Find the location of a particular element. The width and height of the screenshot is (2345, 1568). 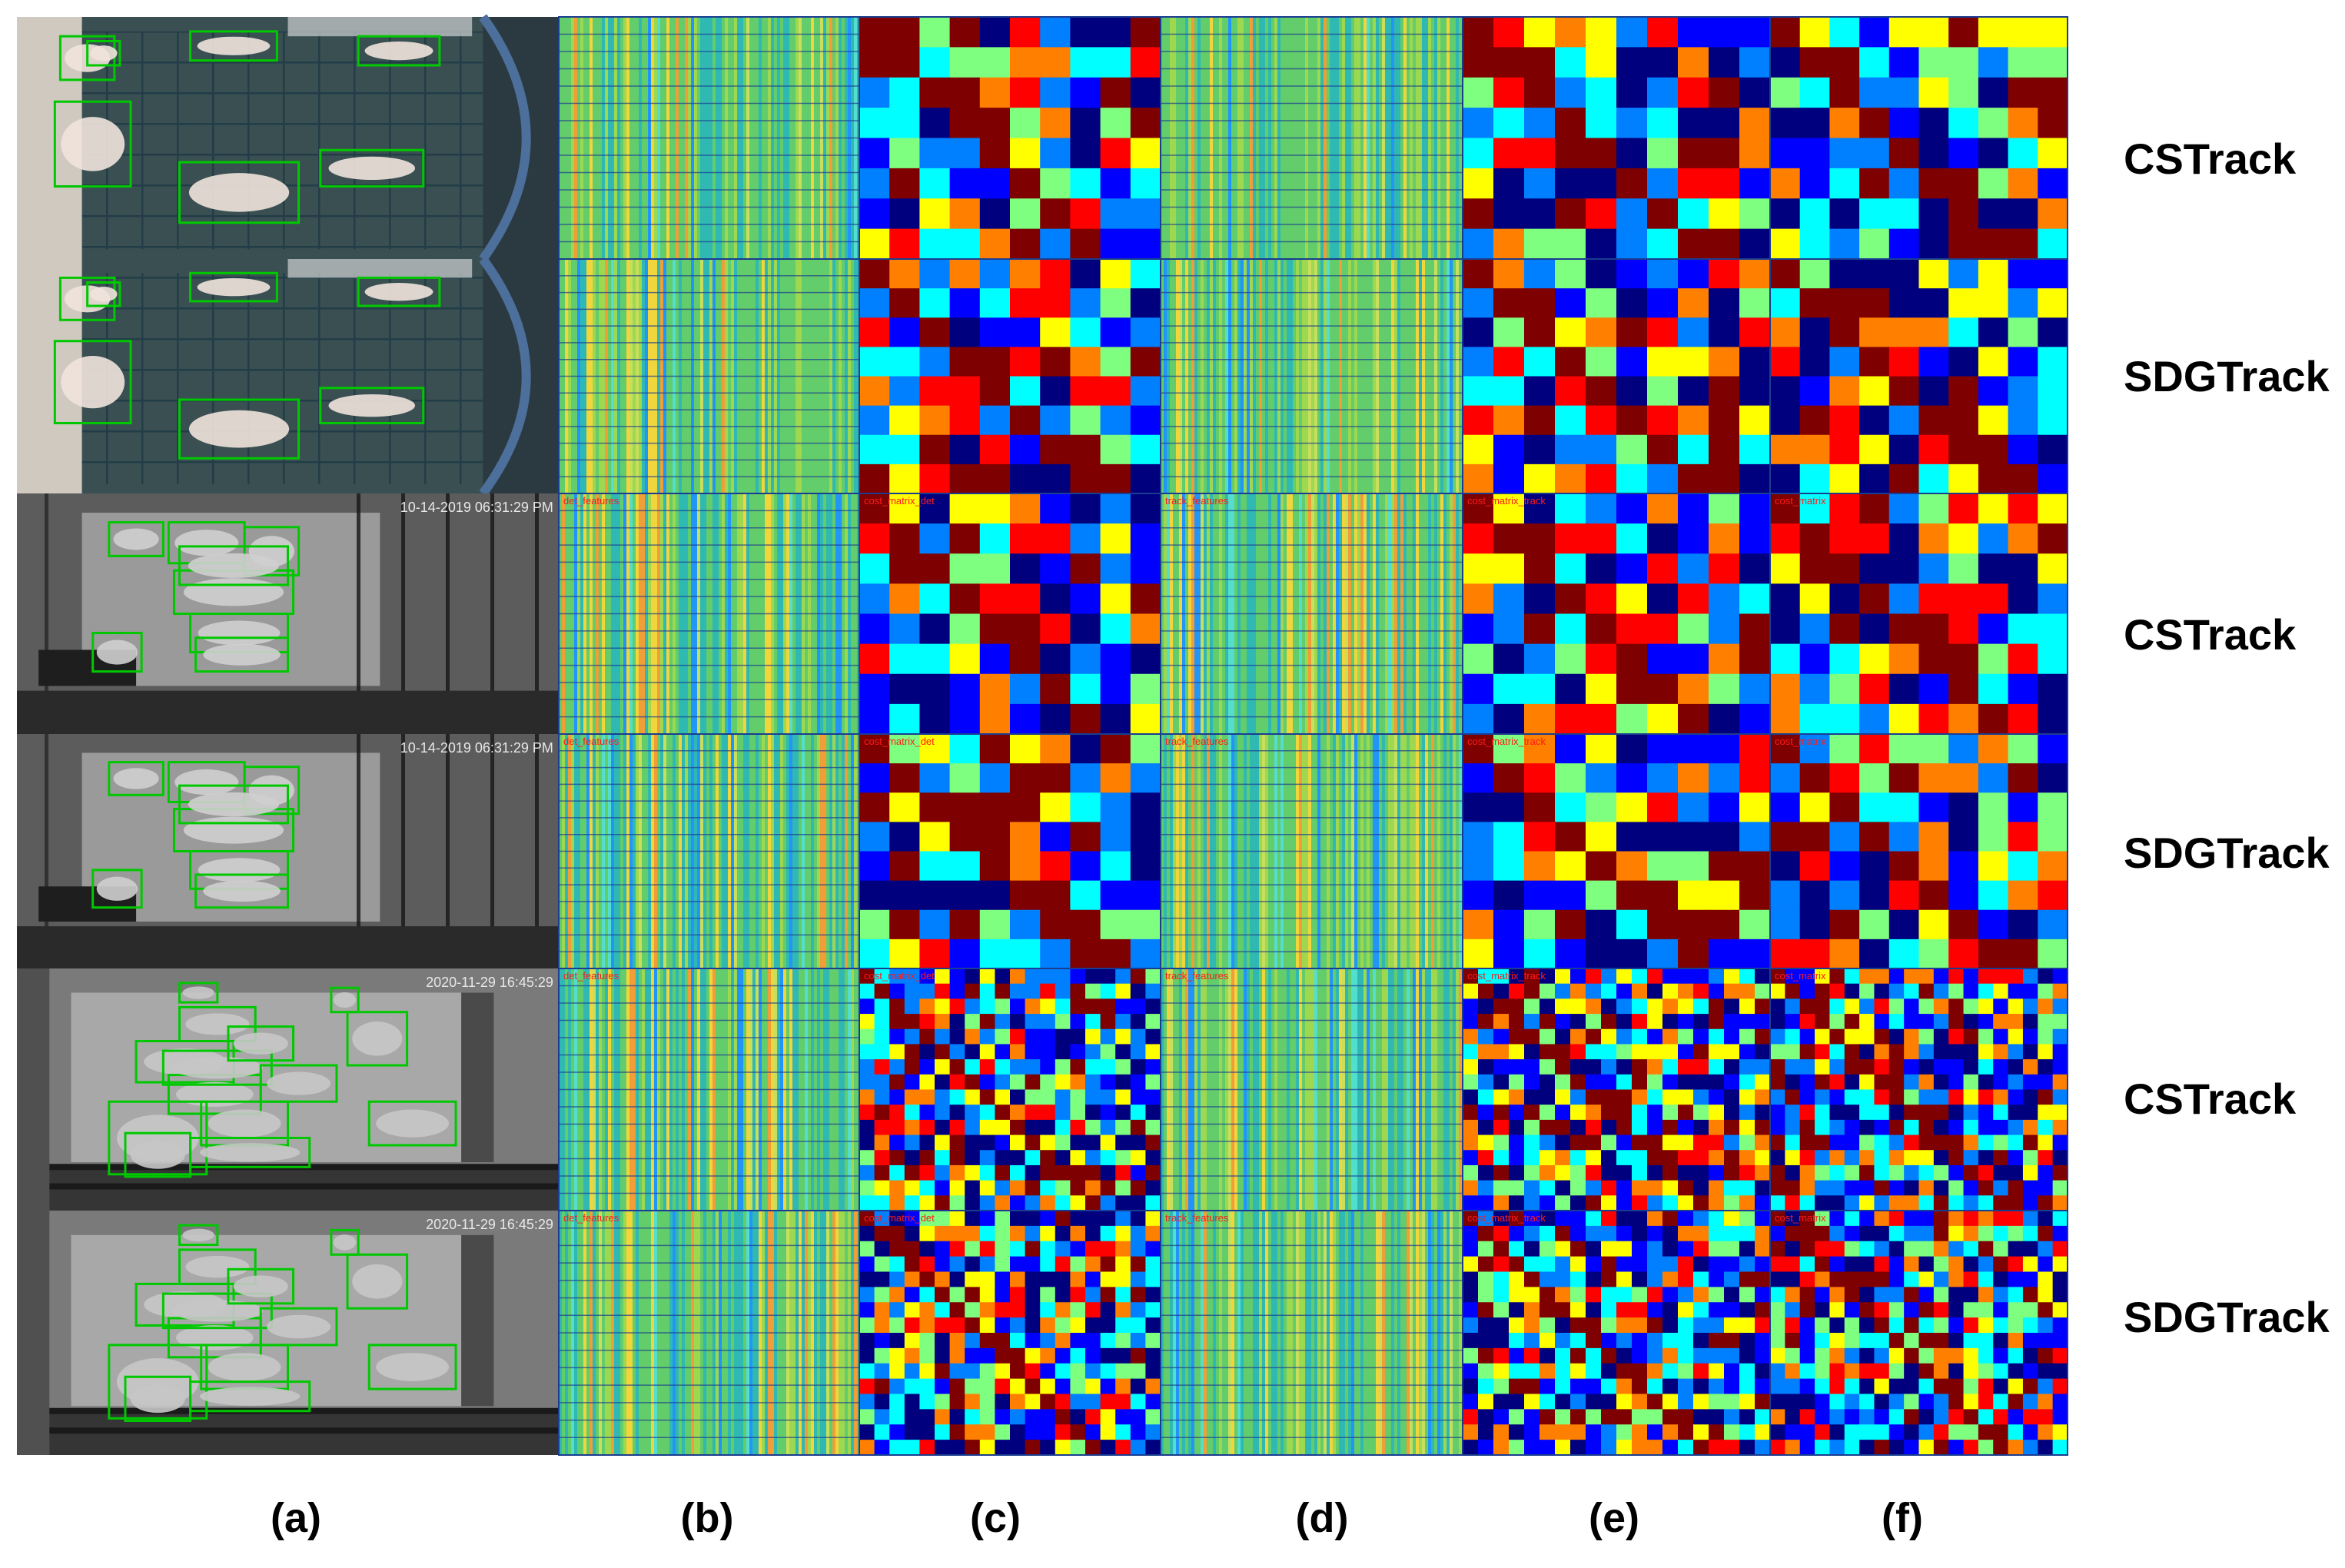

column-label-f: (f) is located at coordinates (1902, 1518).